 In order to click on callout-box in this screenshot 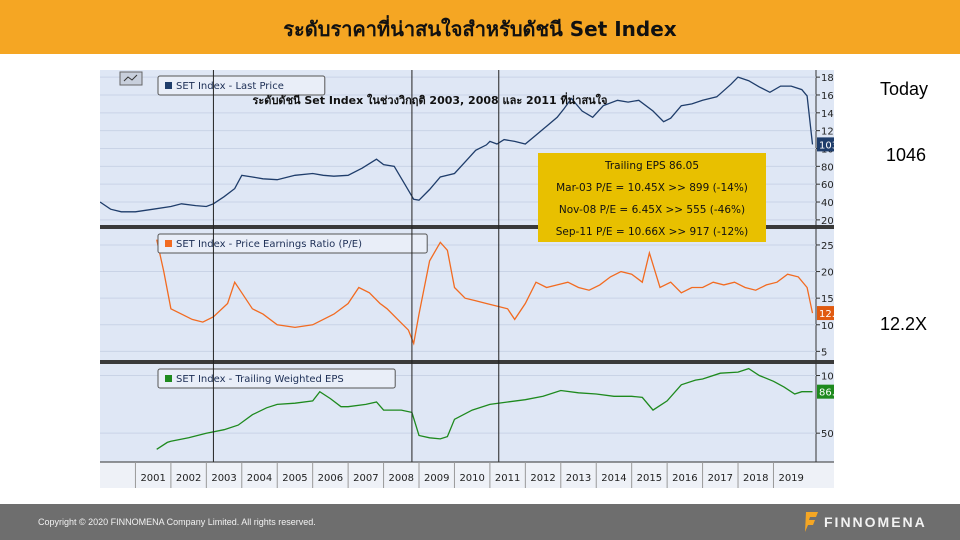, I will do `click(652, 197)`.